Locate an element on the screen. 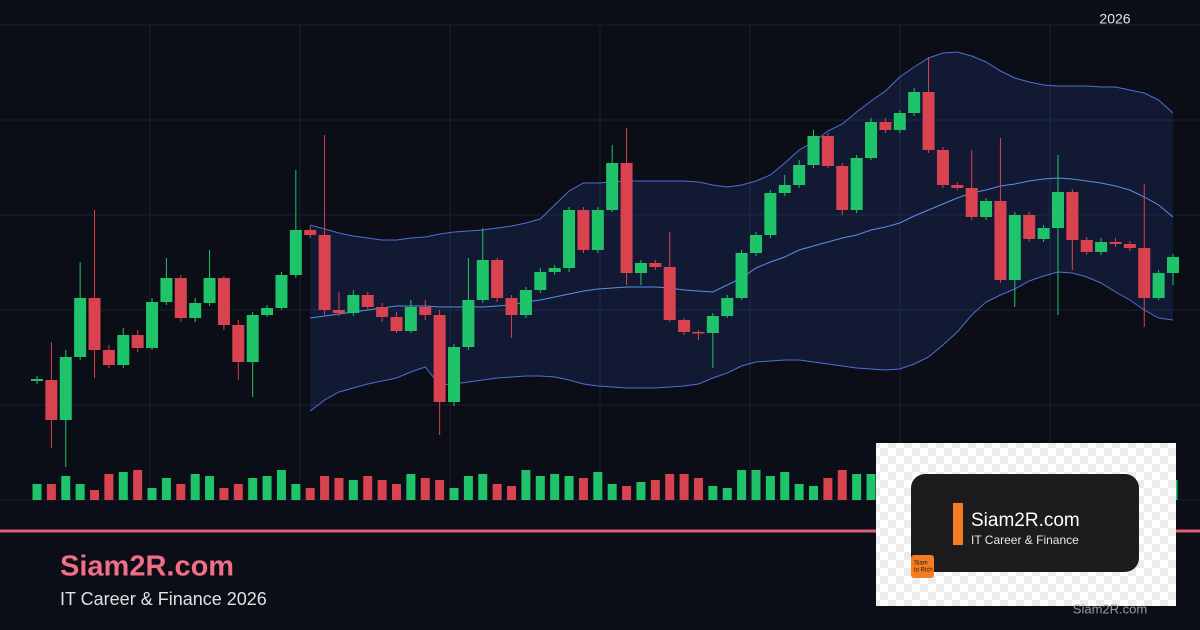 The image size is (1200, 630). logo-badge-bottom: to Rich is located at coordinates (923, 571).